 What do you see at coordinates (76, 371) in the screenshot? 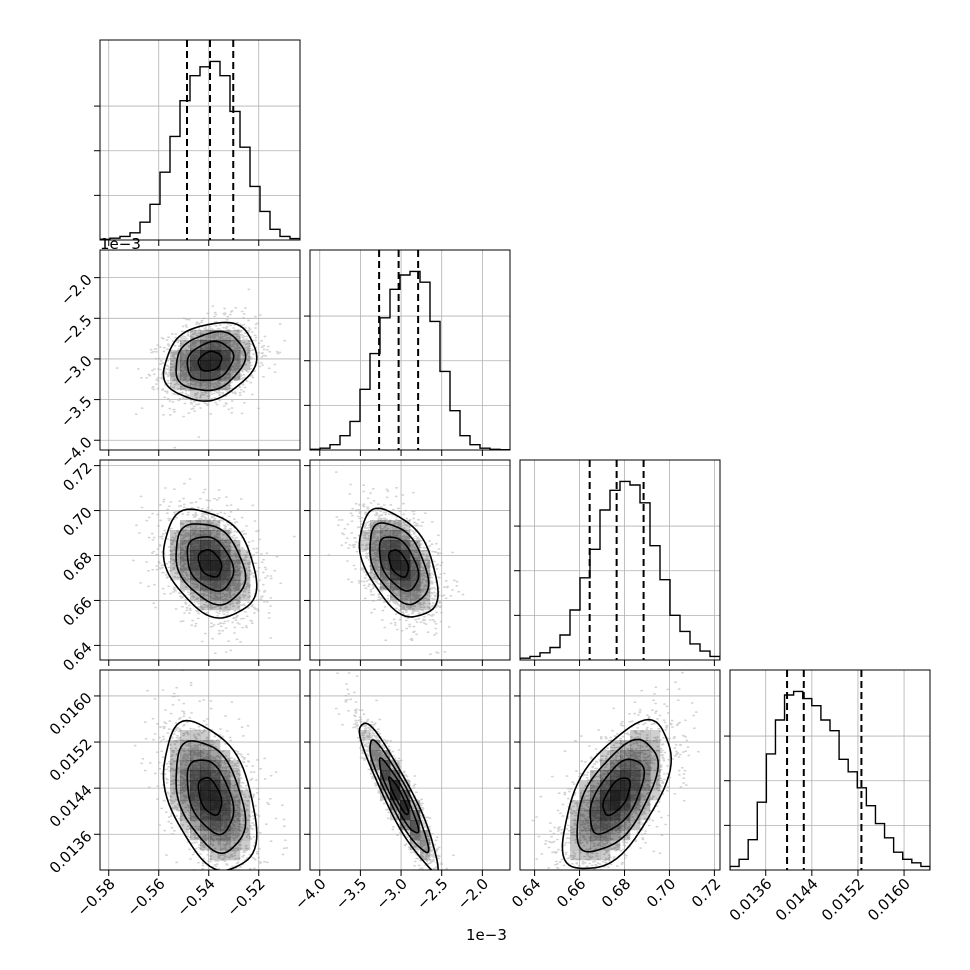
I see `y-tick-label-1-2: −3.0` at bounding box center [76, 371].